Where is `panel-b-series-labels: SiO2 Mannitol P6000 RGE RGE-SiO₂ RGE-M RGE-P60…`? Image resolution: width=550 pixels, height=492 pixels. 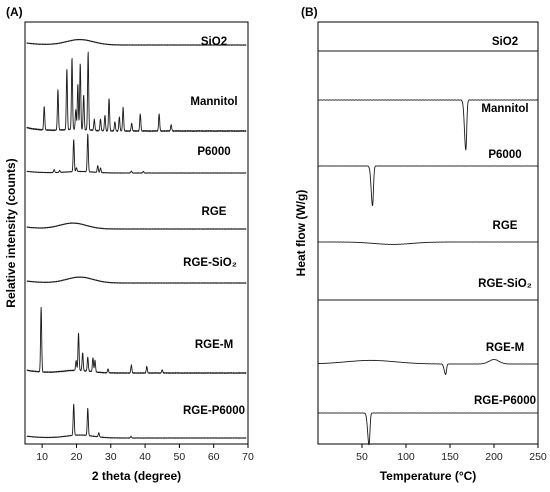 panel-b-series-labels: SiO2 Mannitol P6000 RGE RGE-SiO₂ RGE-M RGE-P60… is located at coordinates (505, 221).